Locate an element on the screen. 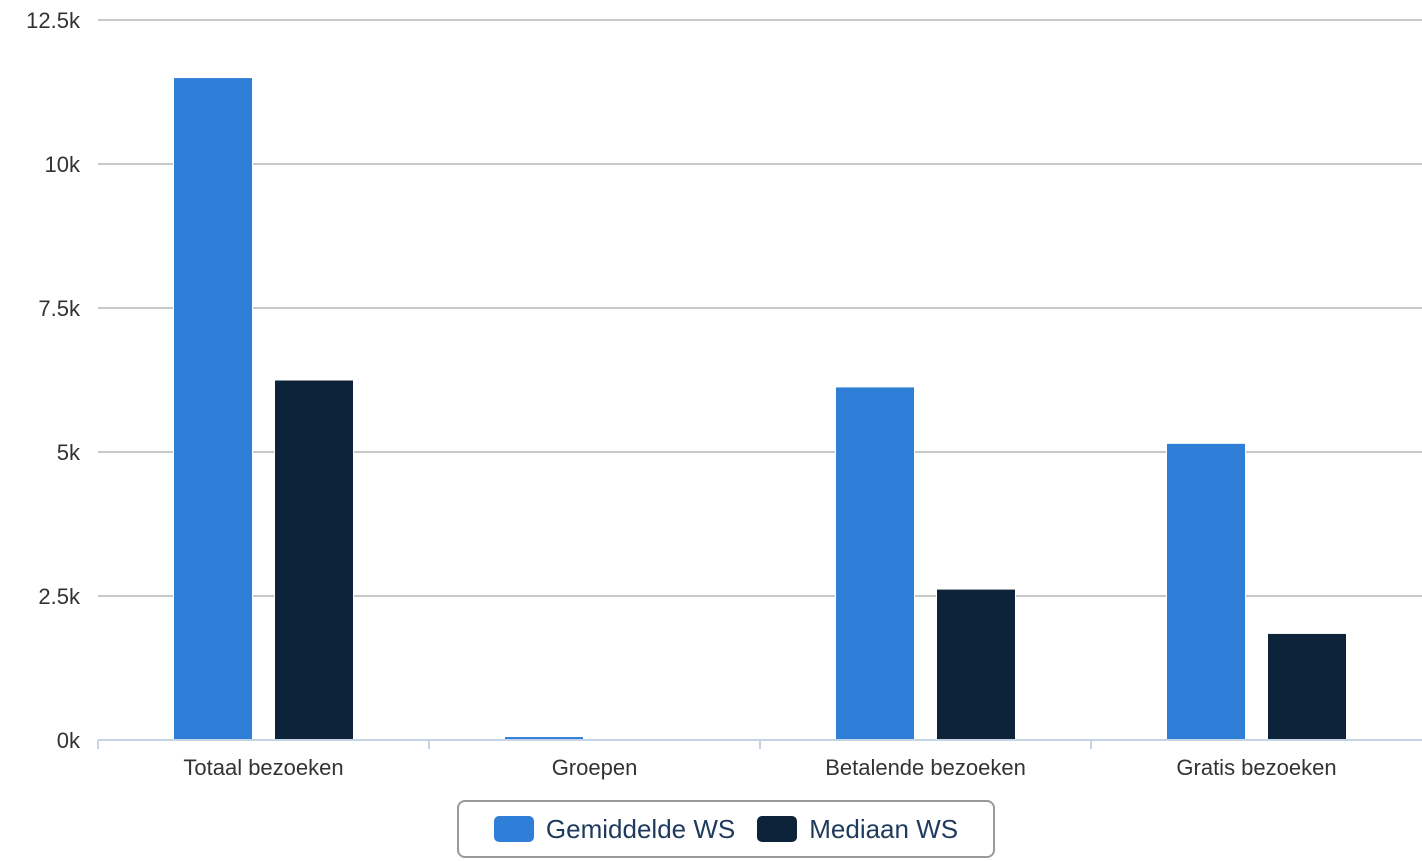 Image resolution: width=1422 pixels, height=861 pixels. y-axis-labels: 0k 2.5k 5k 7.5k 10k 12.5k is located at coordinates (53, 380).